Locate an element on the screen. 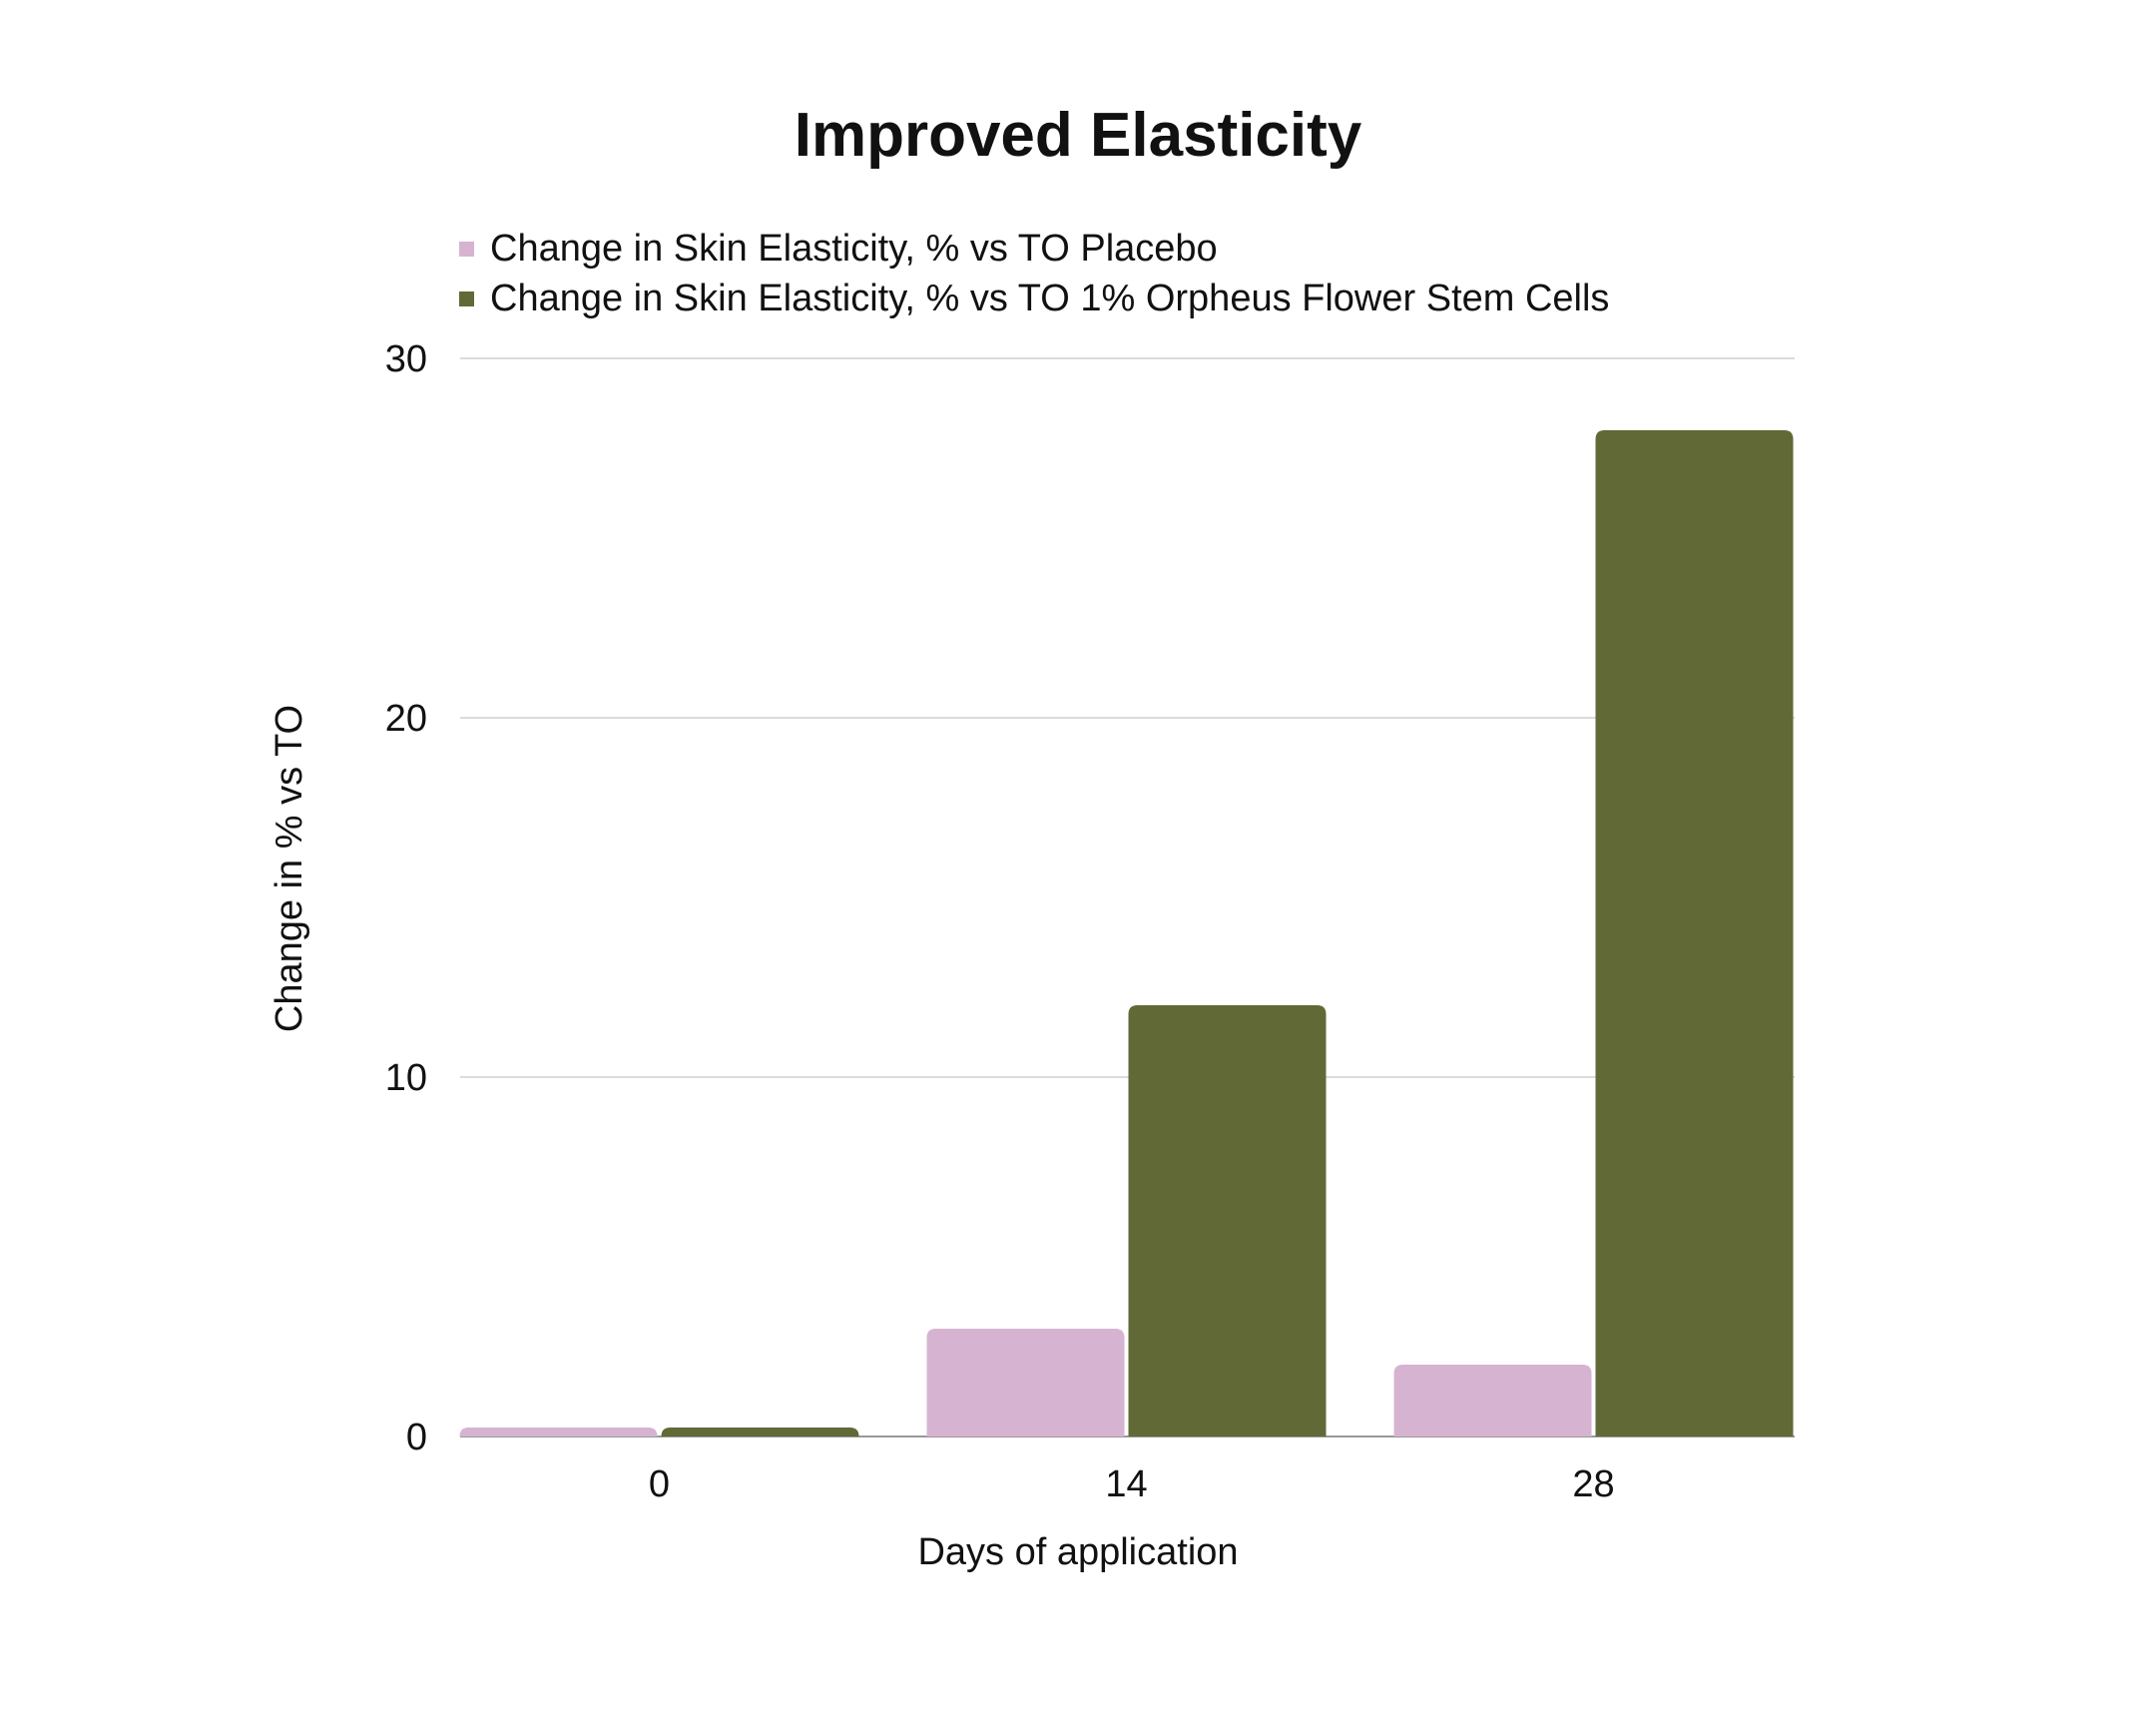  chart-title: Improved Elasticity is located at coordinates (1078, 135).